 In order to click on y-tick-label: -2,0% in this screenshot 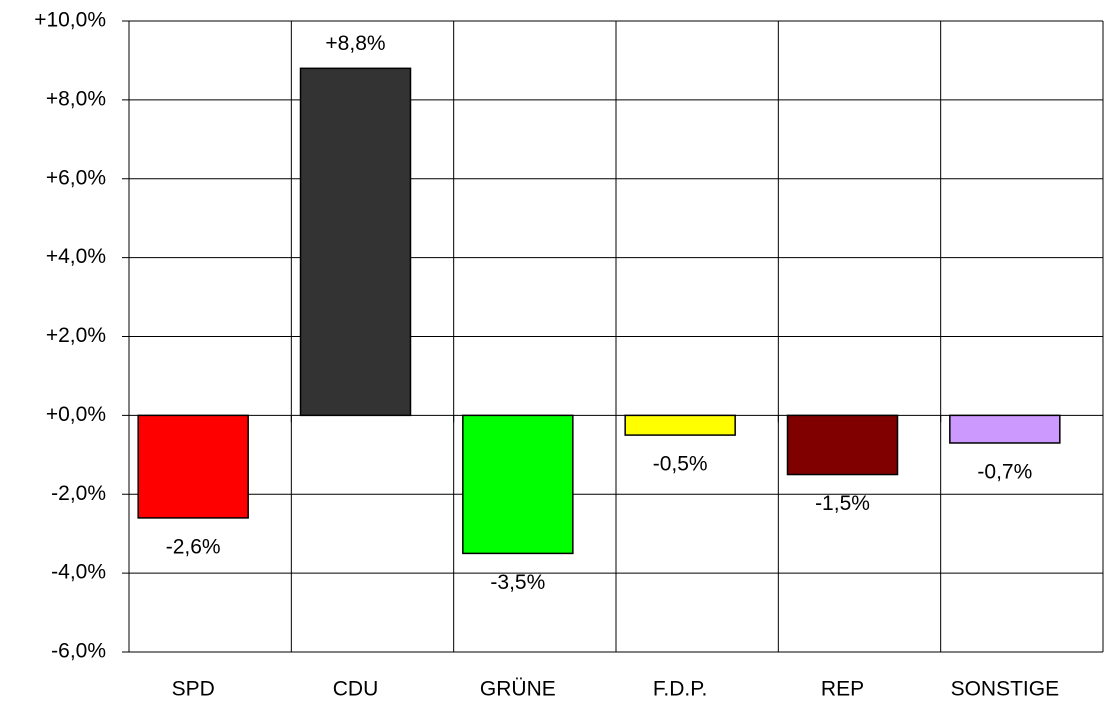, I will do `click(78, 493)`.